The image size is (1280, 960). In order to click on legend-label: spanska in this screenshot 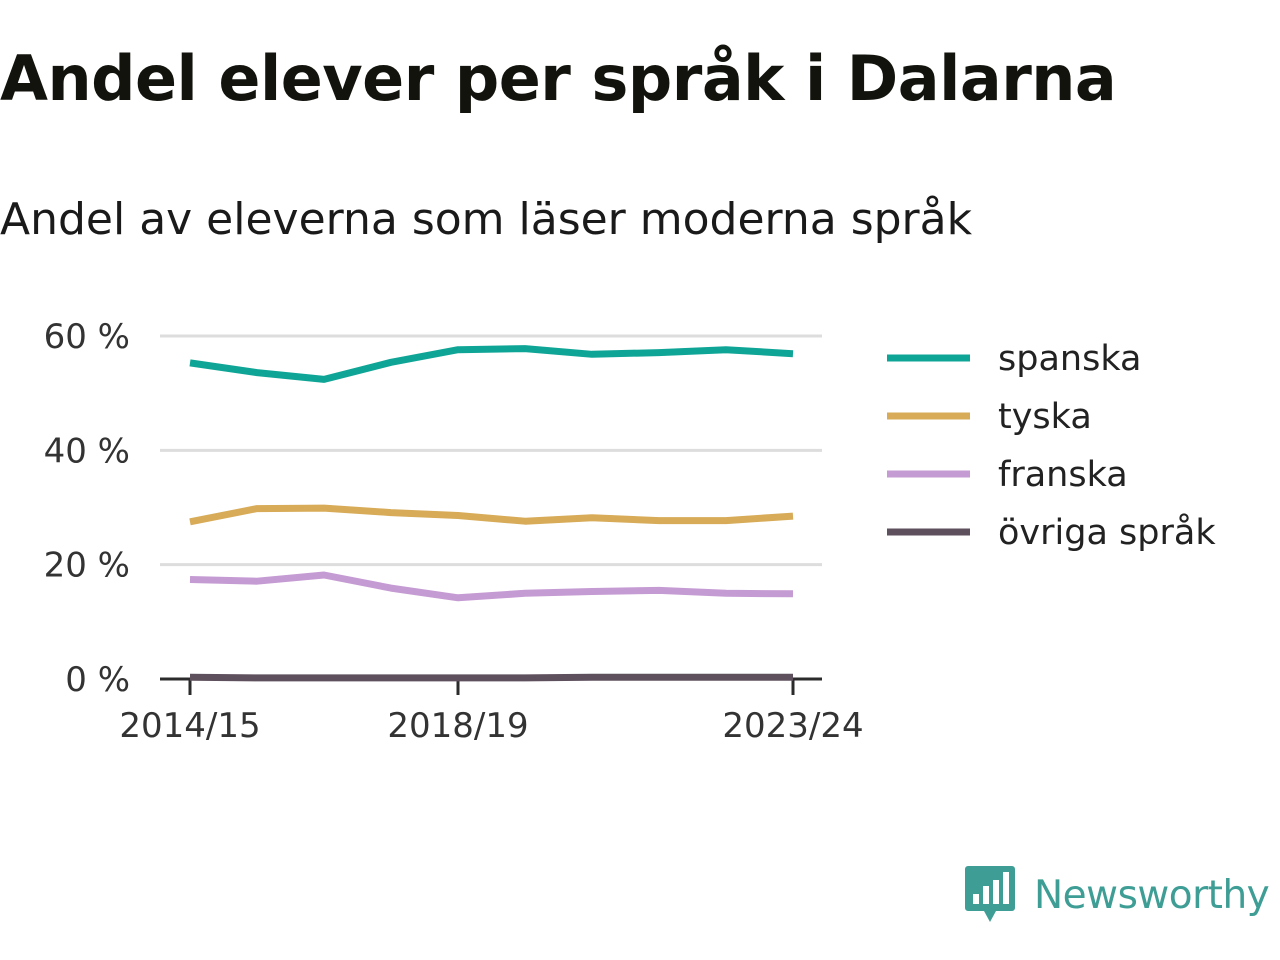, I will do `click(1069, 359)`.